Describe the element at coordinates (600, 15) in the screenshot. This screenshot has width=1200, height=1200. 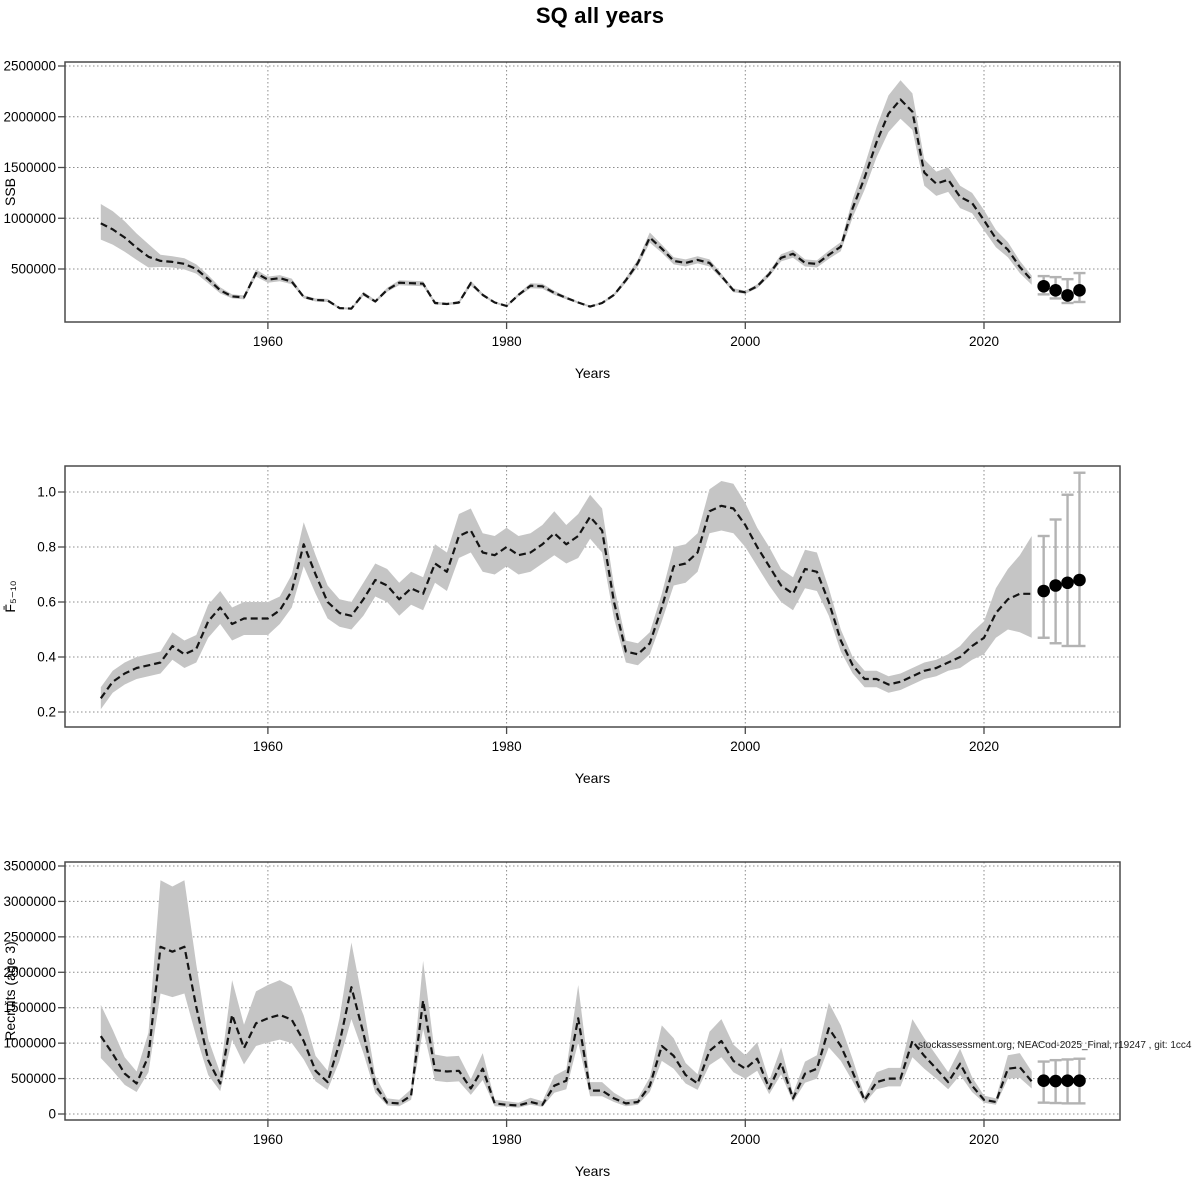
I see `plot-title: SQ all years` at that location.